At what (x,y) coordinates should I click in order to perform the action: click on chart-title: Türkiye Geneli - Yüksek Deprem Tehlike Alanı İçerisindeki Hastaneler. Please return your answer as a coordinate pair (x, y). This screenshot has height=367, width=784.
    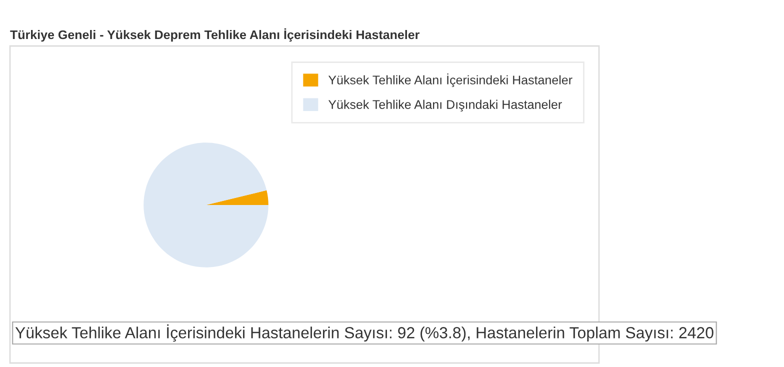
    Looking at the image, I should click on (215, 35).